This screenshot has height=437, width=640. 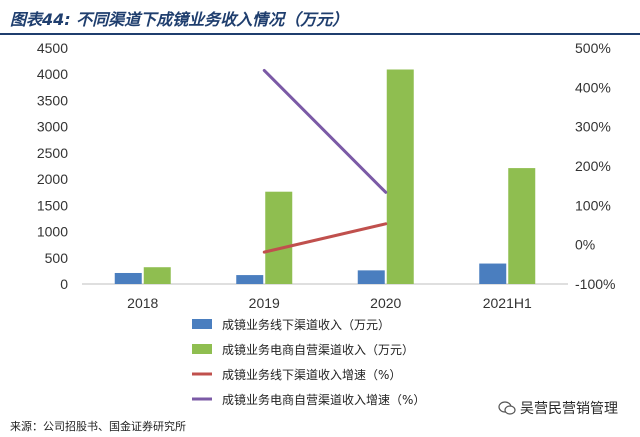 What do you see at coordinates (64, 284) in the screenshot?
I see `left-axis-tick-label: 0` at bounding box center [64, 284].